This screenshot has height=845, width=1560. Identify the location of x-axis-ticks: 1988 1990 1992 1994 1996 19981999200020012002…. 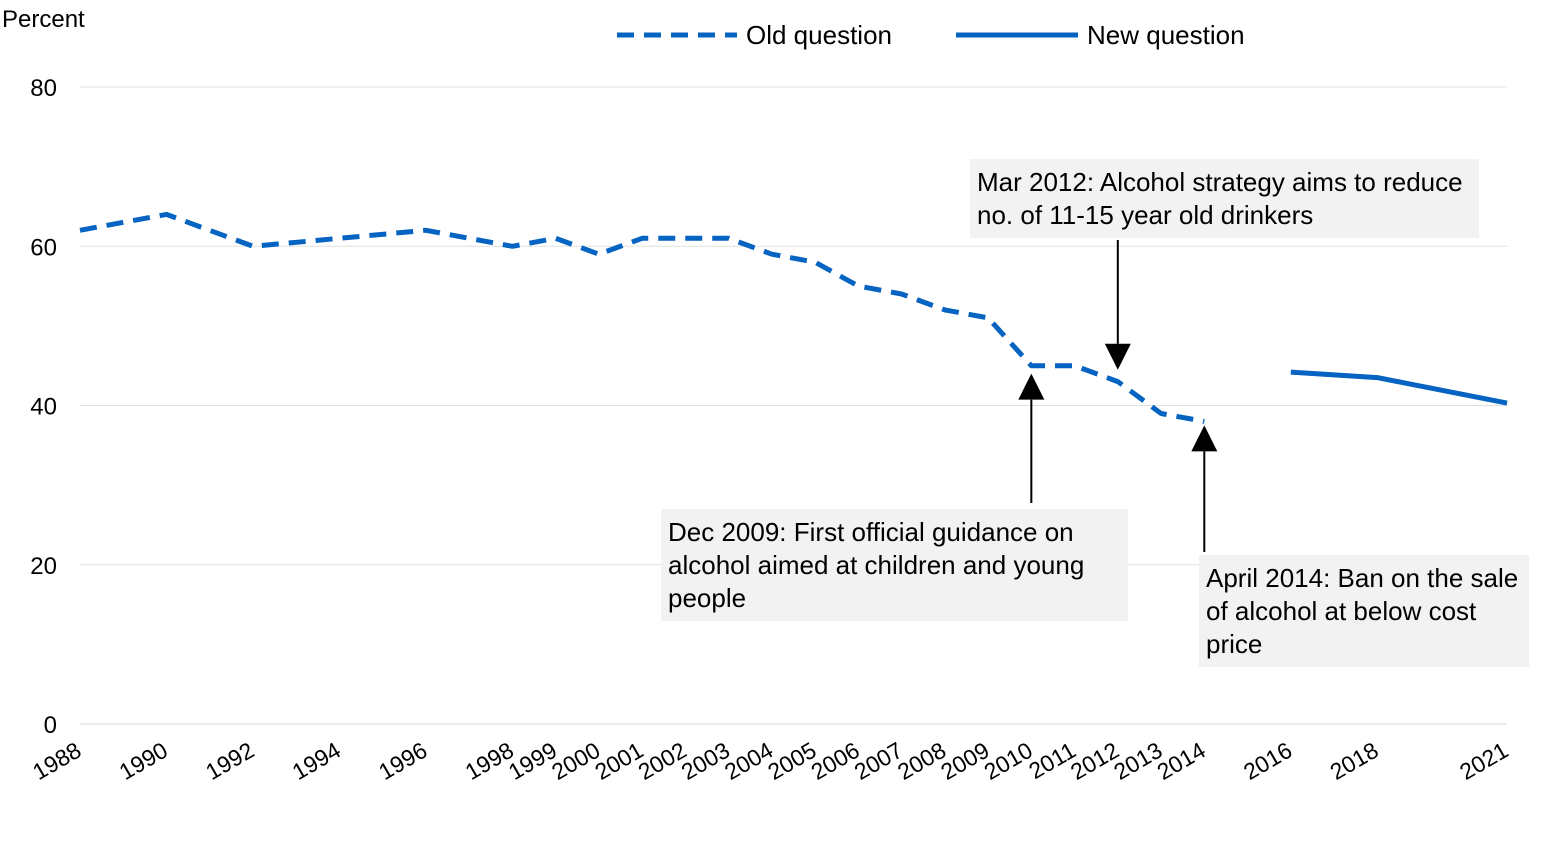
(770, 761).